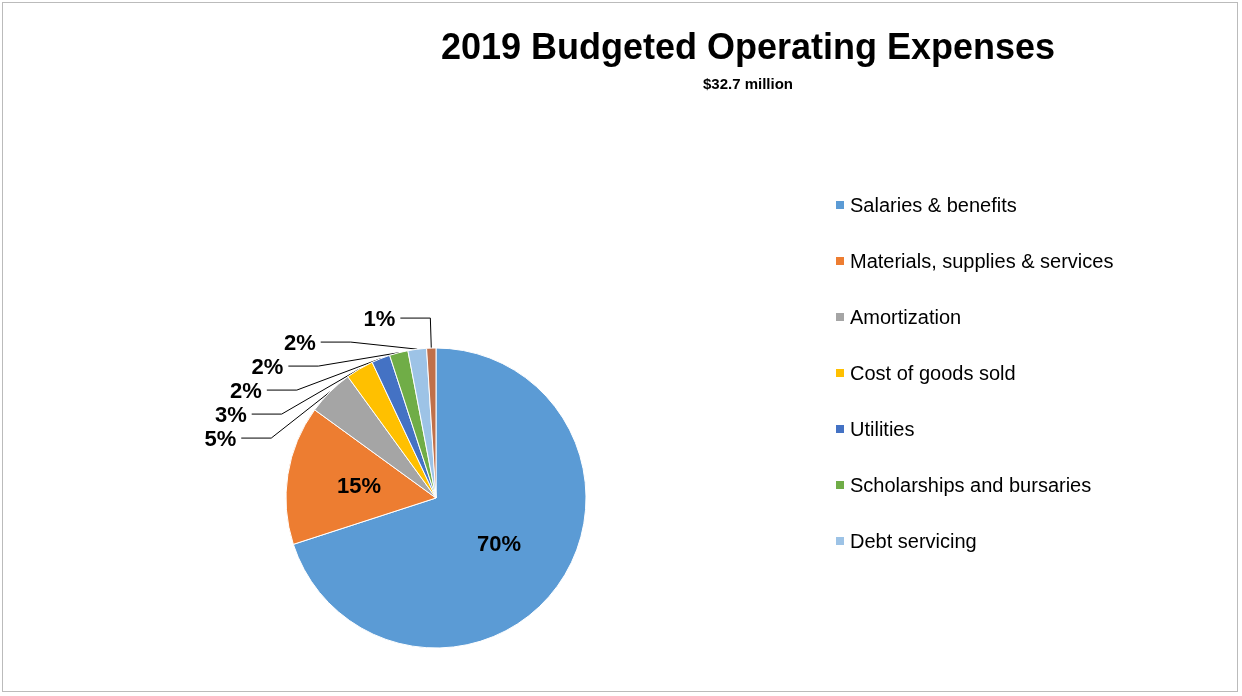 Image resolution: width=1242 pixels, height=696 pixels. What do you see at coordinates (379, 318) in the screenshot?
I see `data-label: 1%` at bounding box center [379, 318].